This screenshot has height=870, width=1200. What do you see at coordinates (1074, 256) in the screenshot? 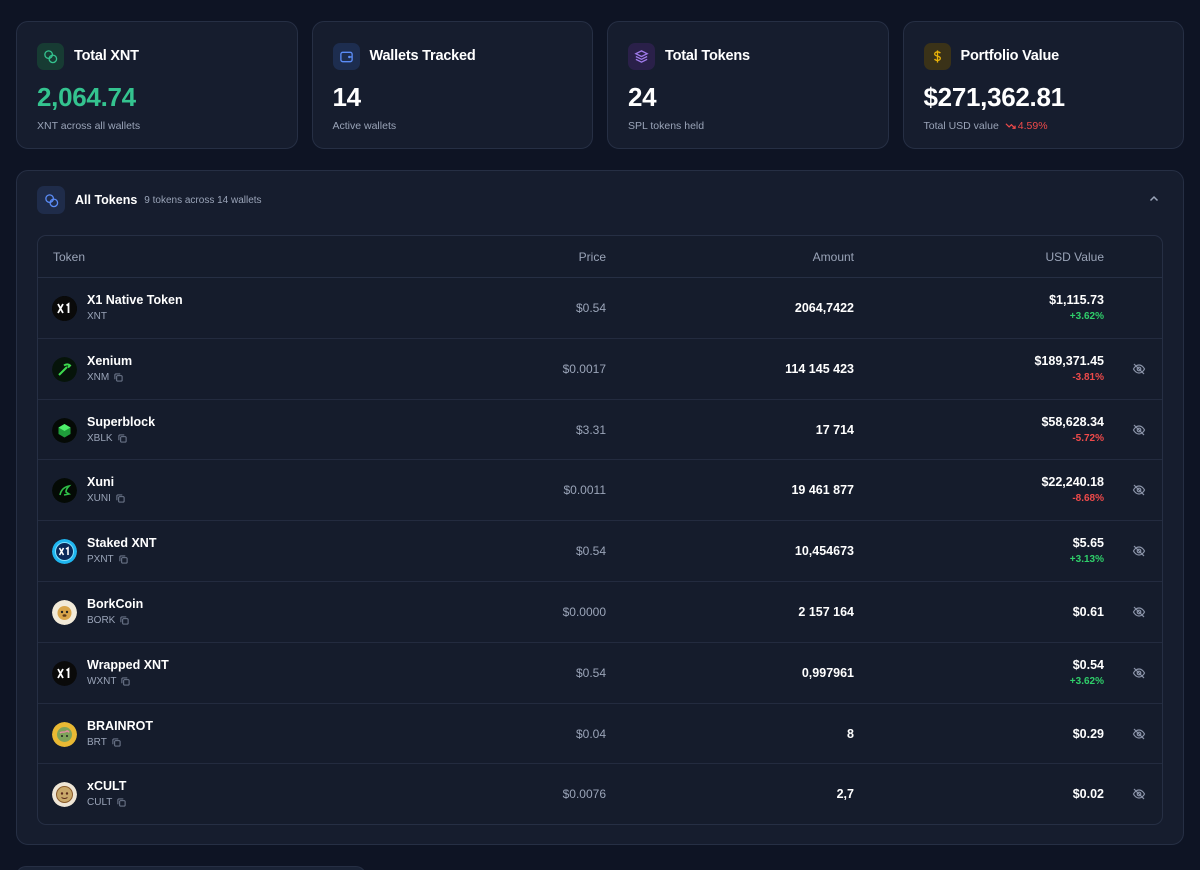
I see `column-header-usd-value: USD Value` at bounding box center [1074, 256].